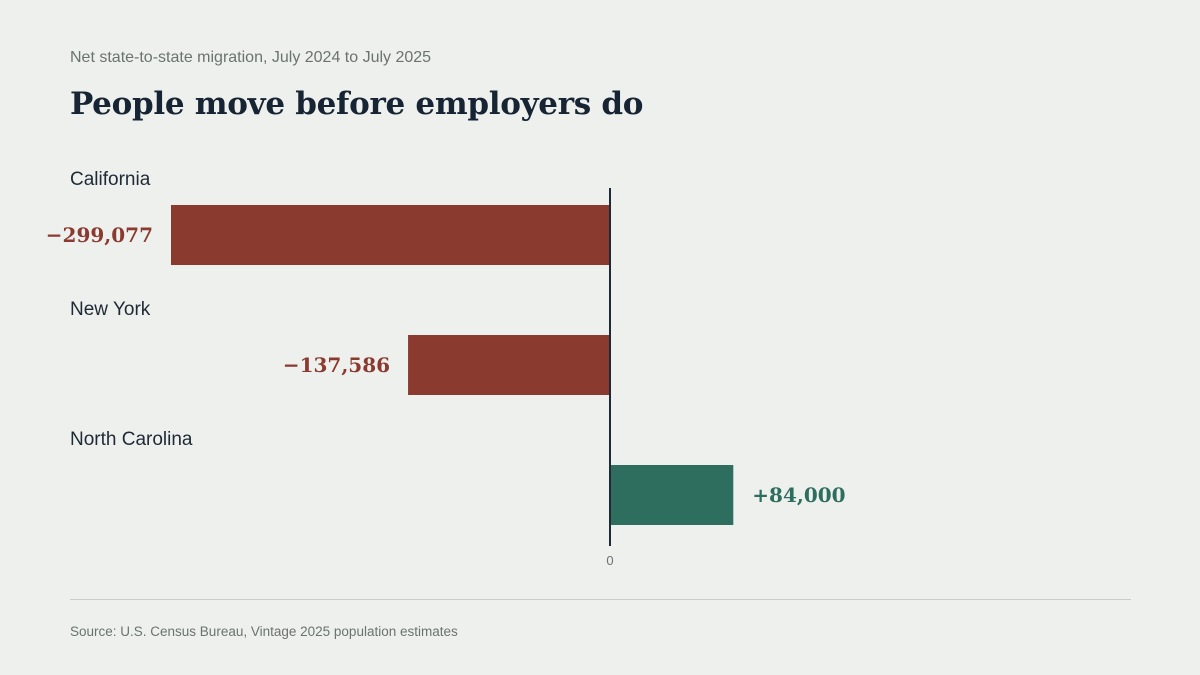 This screenshot has width=1200, height=675. I want to click on value-label-california: −299,077, so click(99, 235).